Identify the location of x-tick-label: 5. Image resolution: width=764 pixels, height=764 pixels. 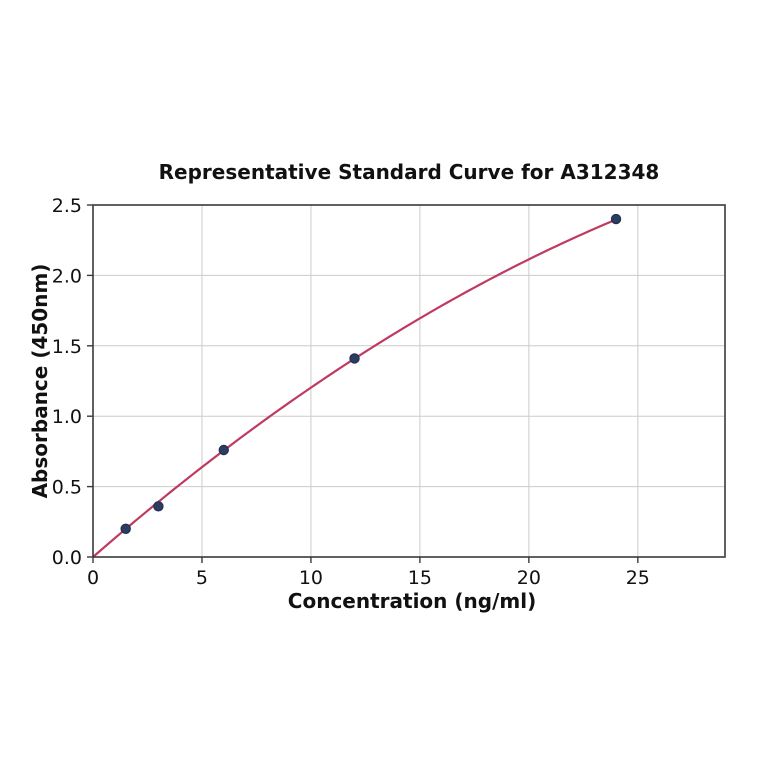
(202, 578).